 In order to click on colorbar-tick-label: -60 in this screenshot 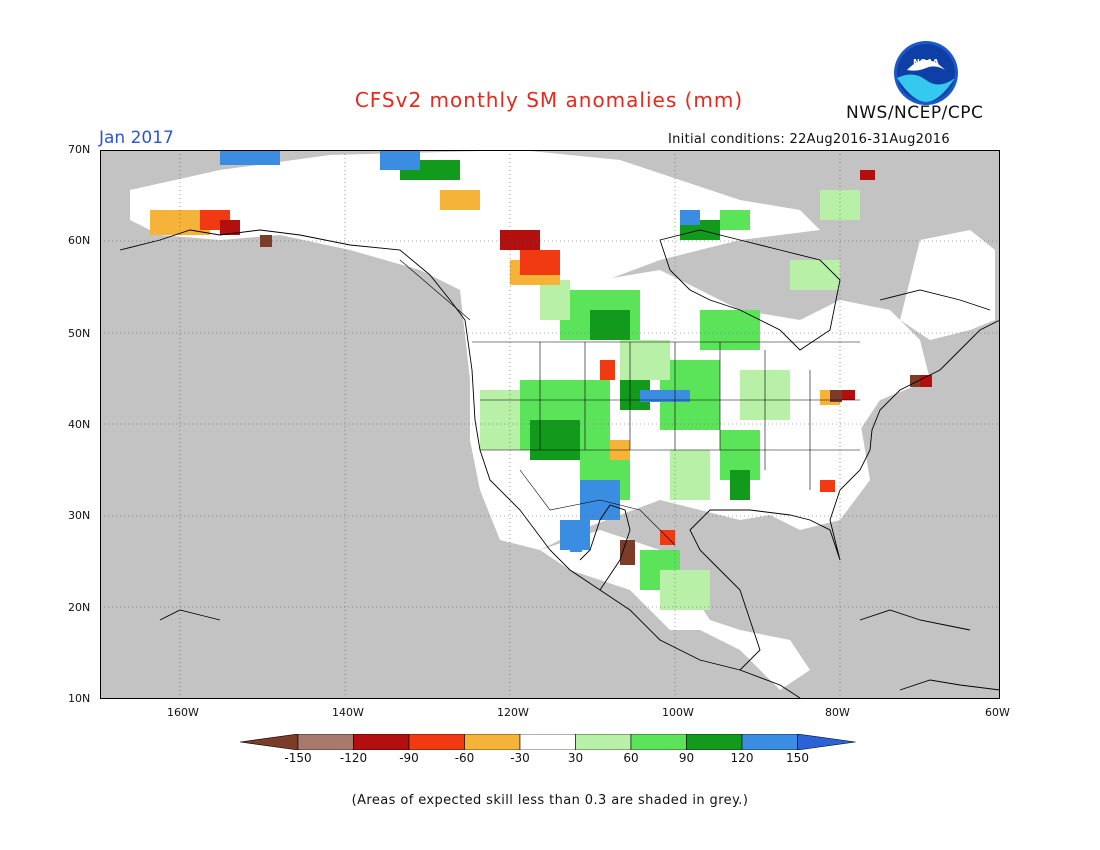, I will do `click(464, 758)`.